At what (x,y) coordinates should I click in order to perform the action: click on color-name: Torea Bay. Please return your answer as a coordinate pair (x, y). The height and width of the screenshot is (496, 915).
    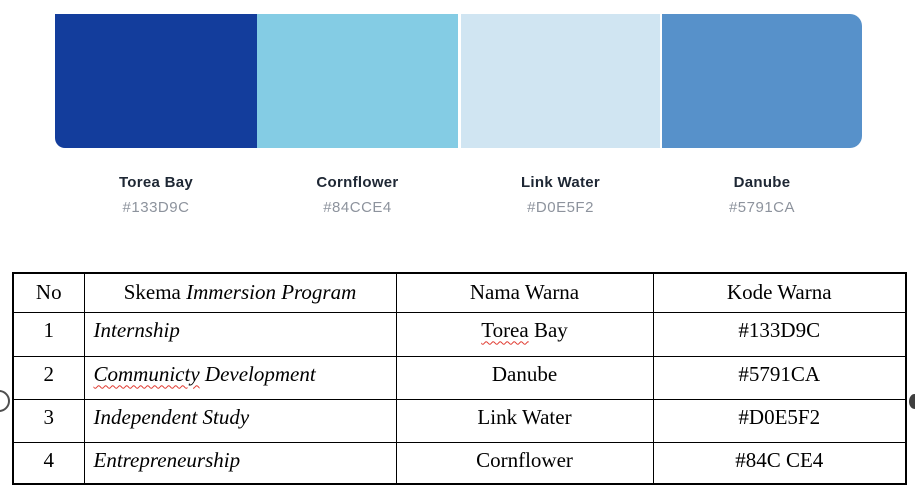
    Looking at the image, I should click on (156, 182).